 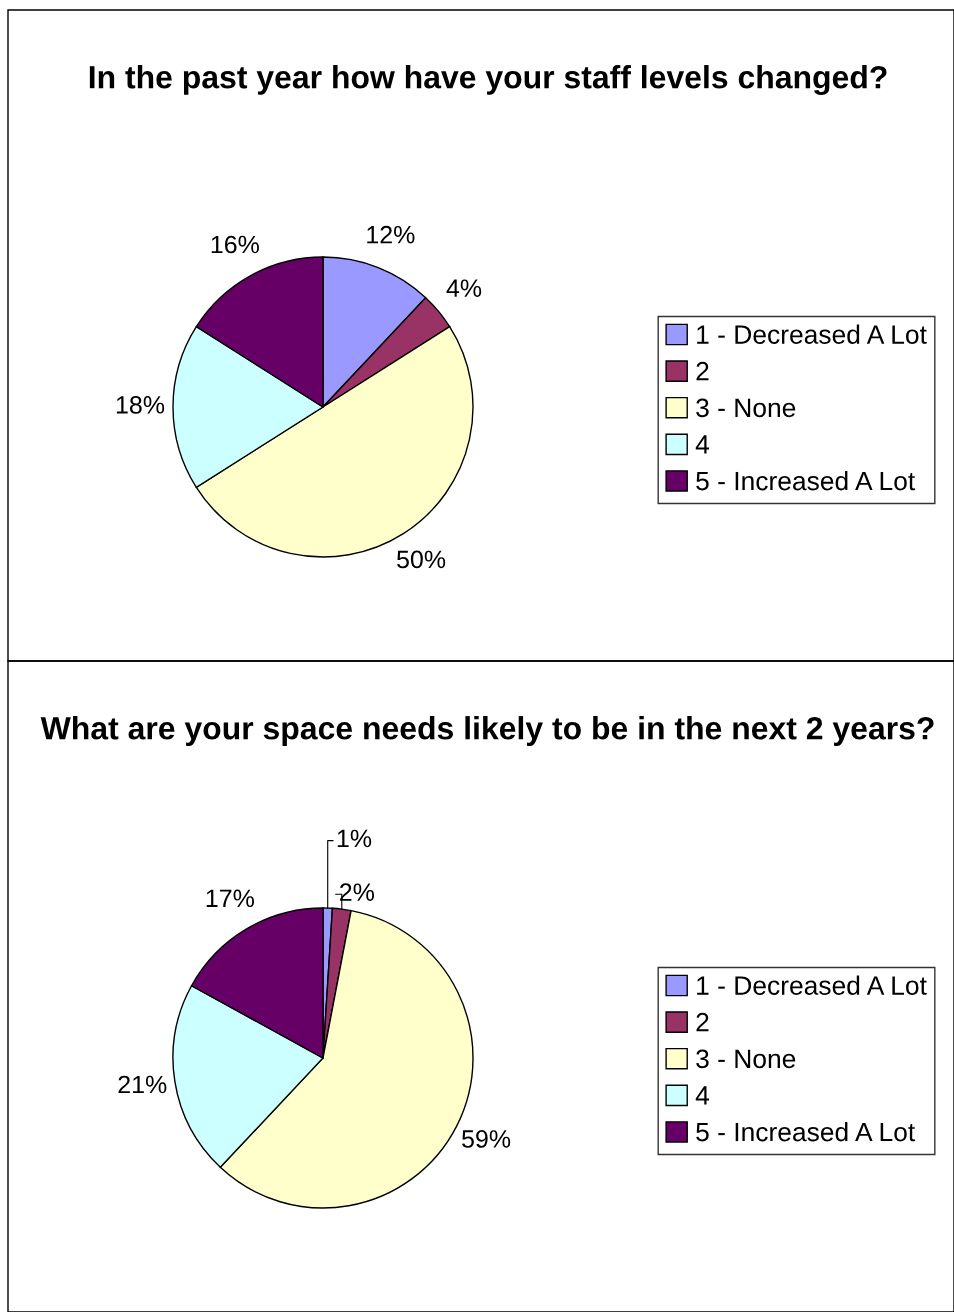 What do you see at coordinates (230, 898) in the screenshot?
I see `data-label: 17%` at bounding box center [230, 898].